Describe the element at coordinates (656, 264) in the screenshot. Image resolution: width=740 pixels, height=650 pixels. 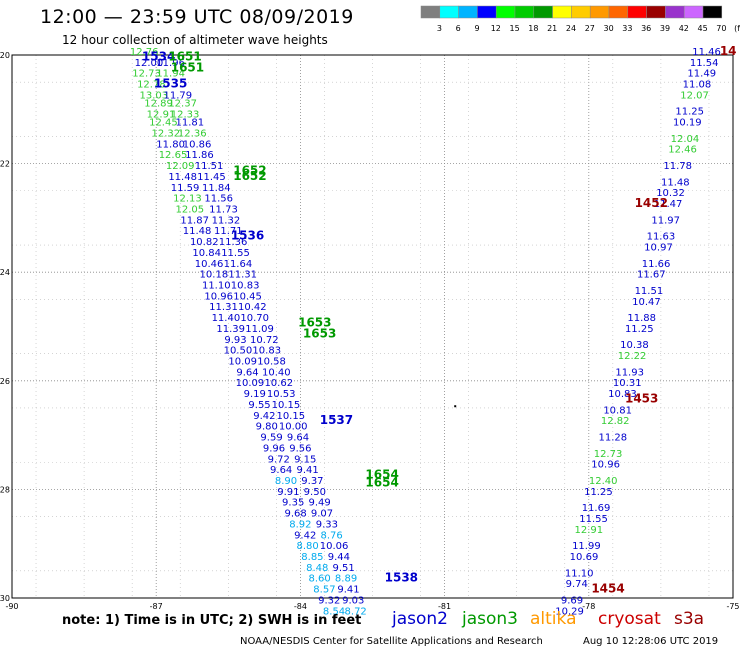
I see `swh-value: 11.66` at that location.